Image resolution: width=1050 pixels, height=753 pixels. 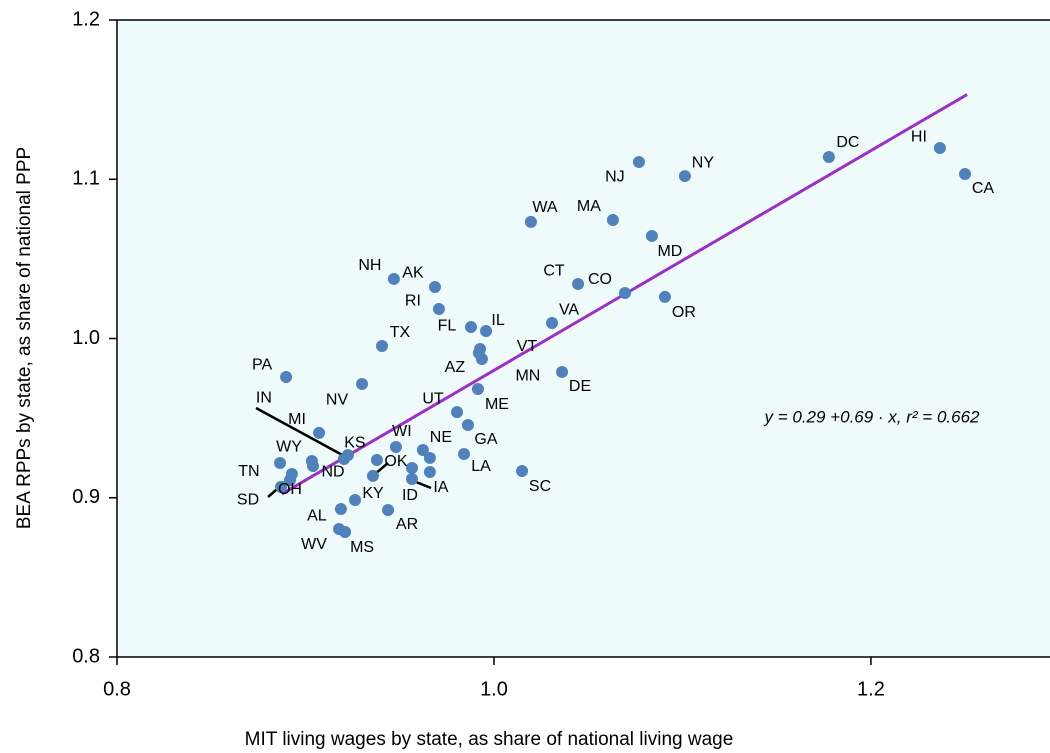 What do you see at coordinates (248, 471) in the screenshot?
I see `point-label: TN` at bounding box center [248, 471].